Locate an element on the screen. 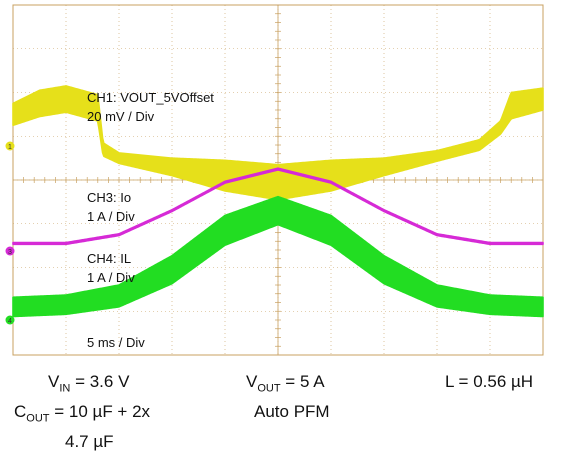 This screenshot has height=457, width=565. cout-subscript: OUT is located at coordinates (38, 418).